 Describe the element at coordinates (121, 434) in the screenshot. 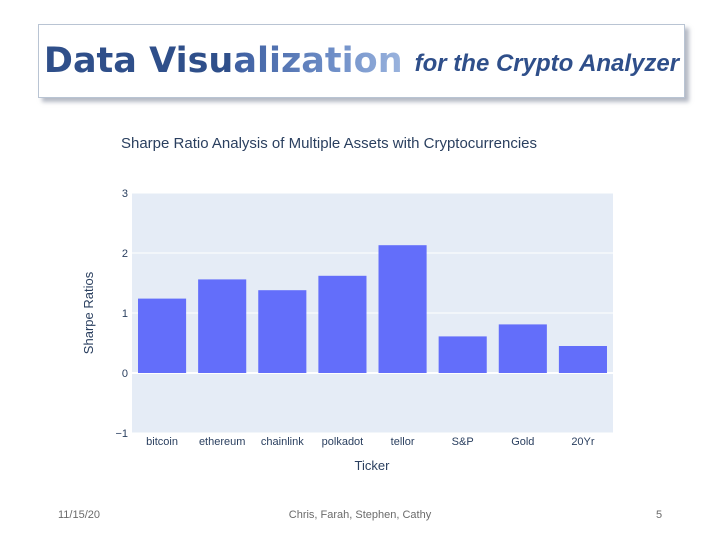

I see `y-tick-label: −1` at that location.